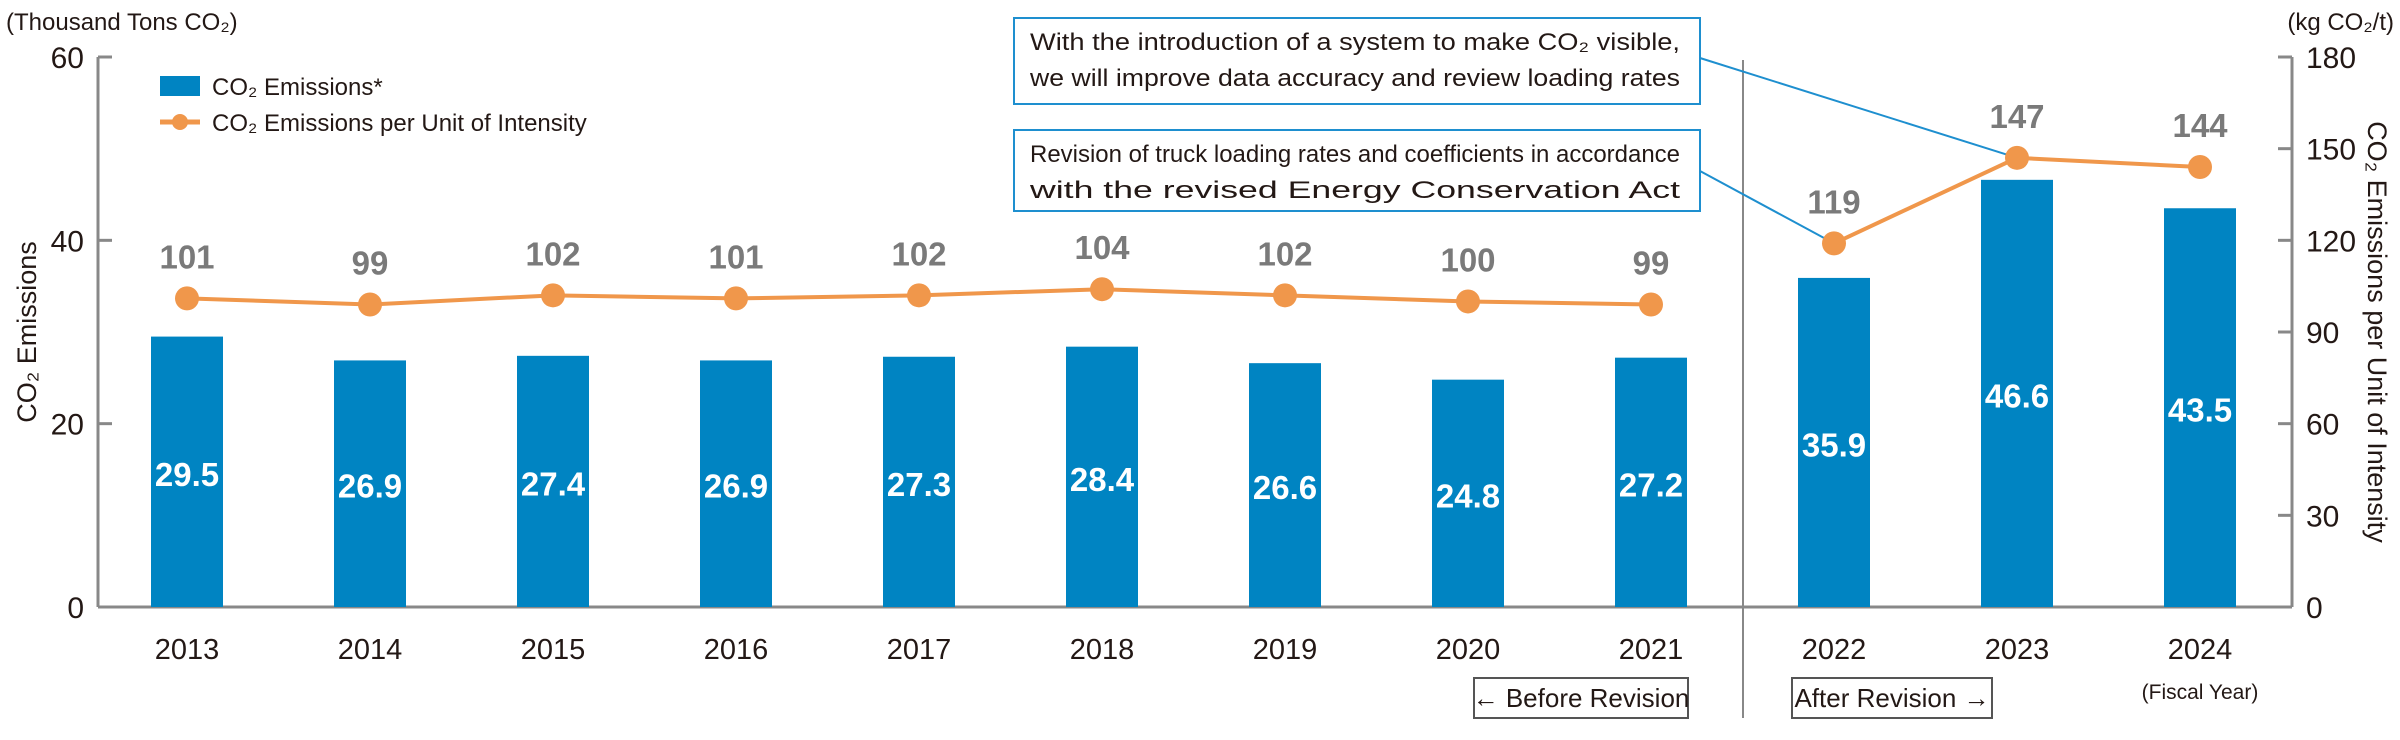 The width and height of the screenshot is (2400, 740). What do you see at coordinates (1651, 650) in the screenshot?
I see `x-tick-label: 2021` at bounding box center [1651, 650].